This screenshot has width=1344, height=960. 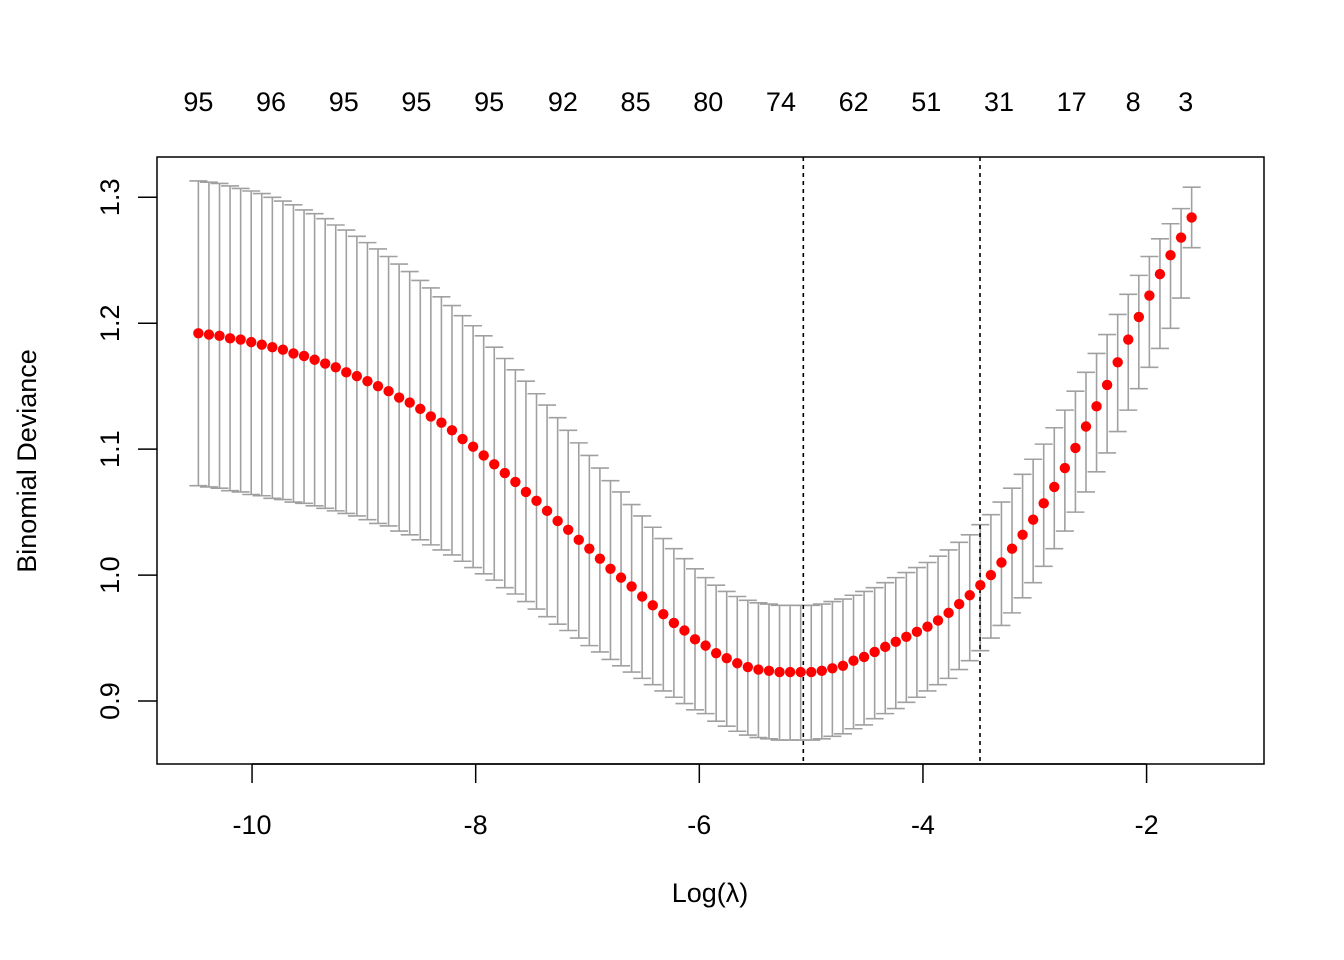 I want to click on x-tick-label: -4, so click(x=923, y=825).